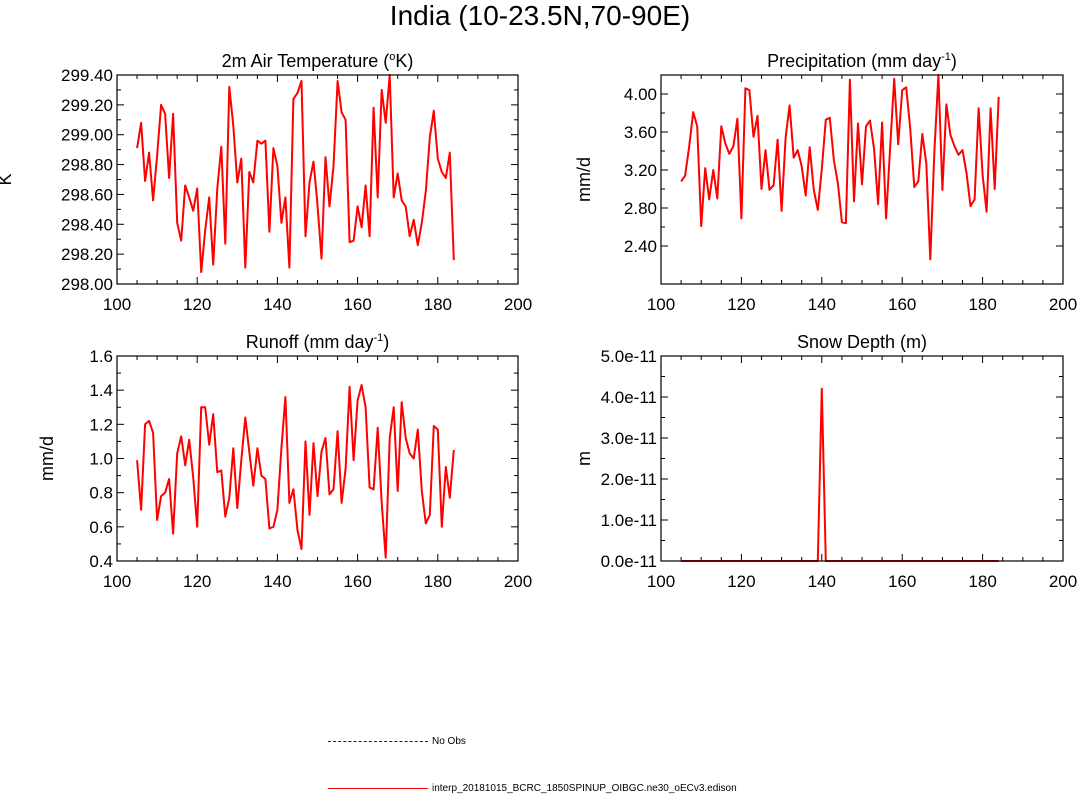 The width and height of the screenshot is (1080, 797). What do you see at coordinates (378, 788) in the screenshot?
I see `legend-solid-line` at bounding box center [378, 788].